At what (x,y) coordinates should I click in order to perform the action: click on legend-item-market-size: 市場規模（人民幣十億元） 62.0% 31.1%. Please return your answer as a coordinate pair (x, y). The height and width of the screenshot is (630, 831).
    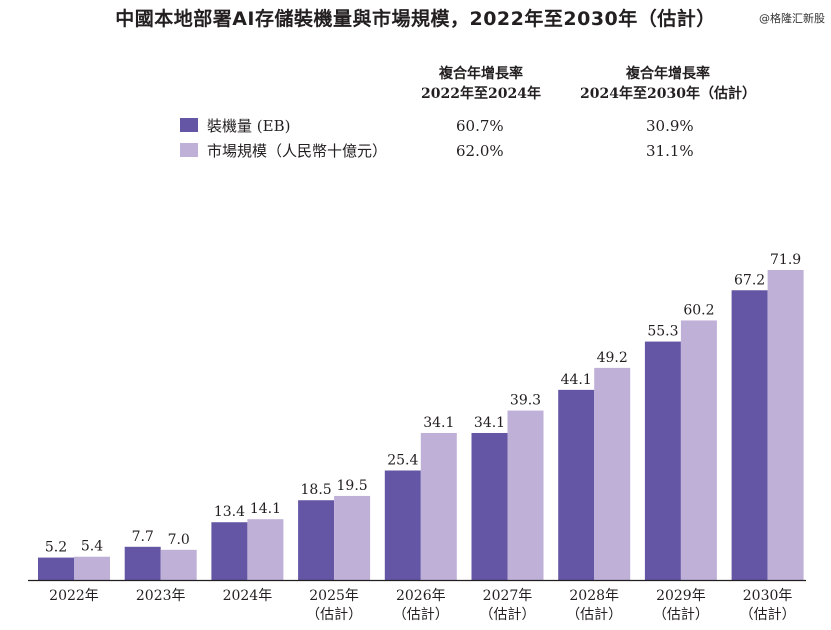
    Looking at the image, I should click on (480, 151).